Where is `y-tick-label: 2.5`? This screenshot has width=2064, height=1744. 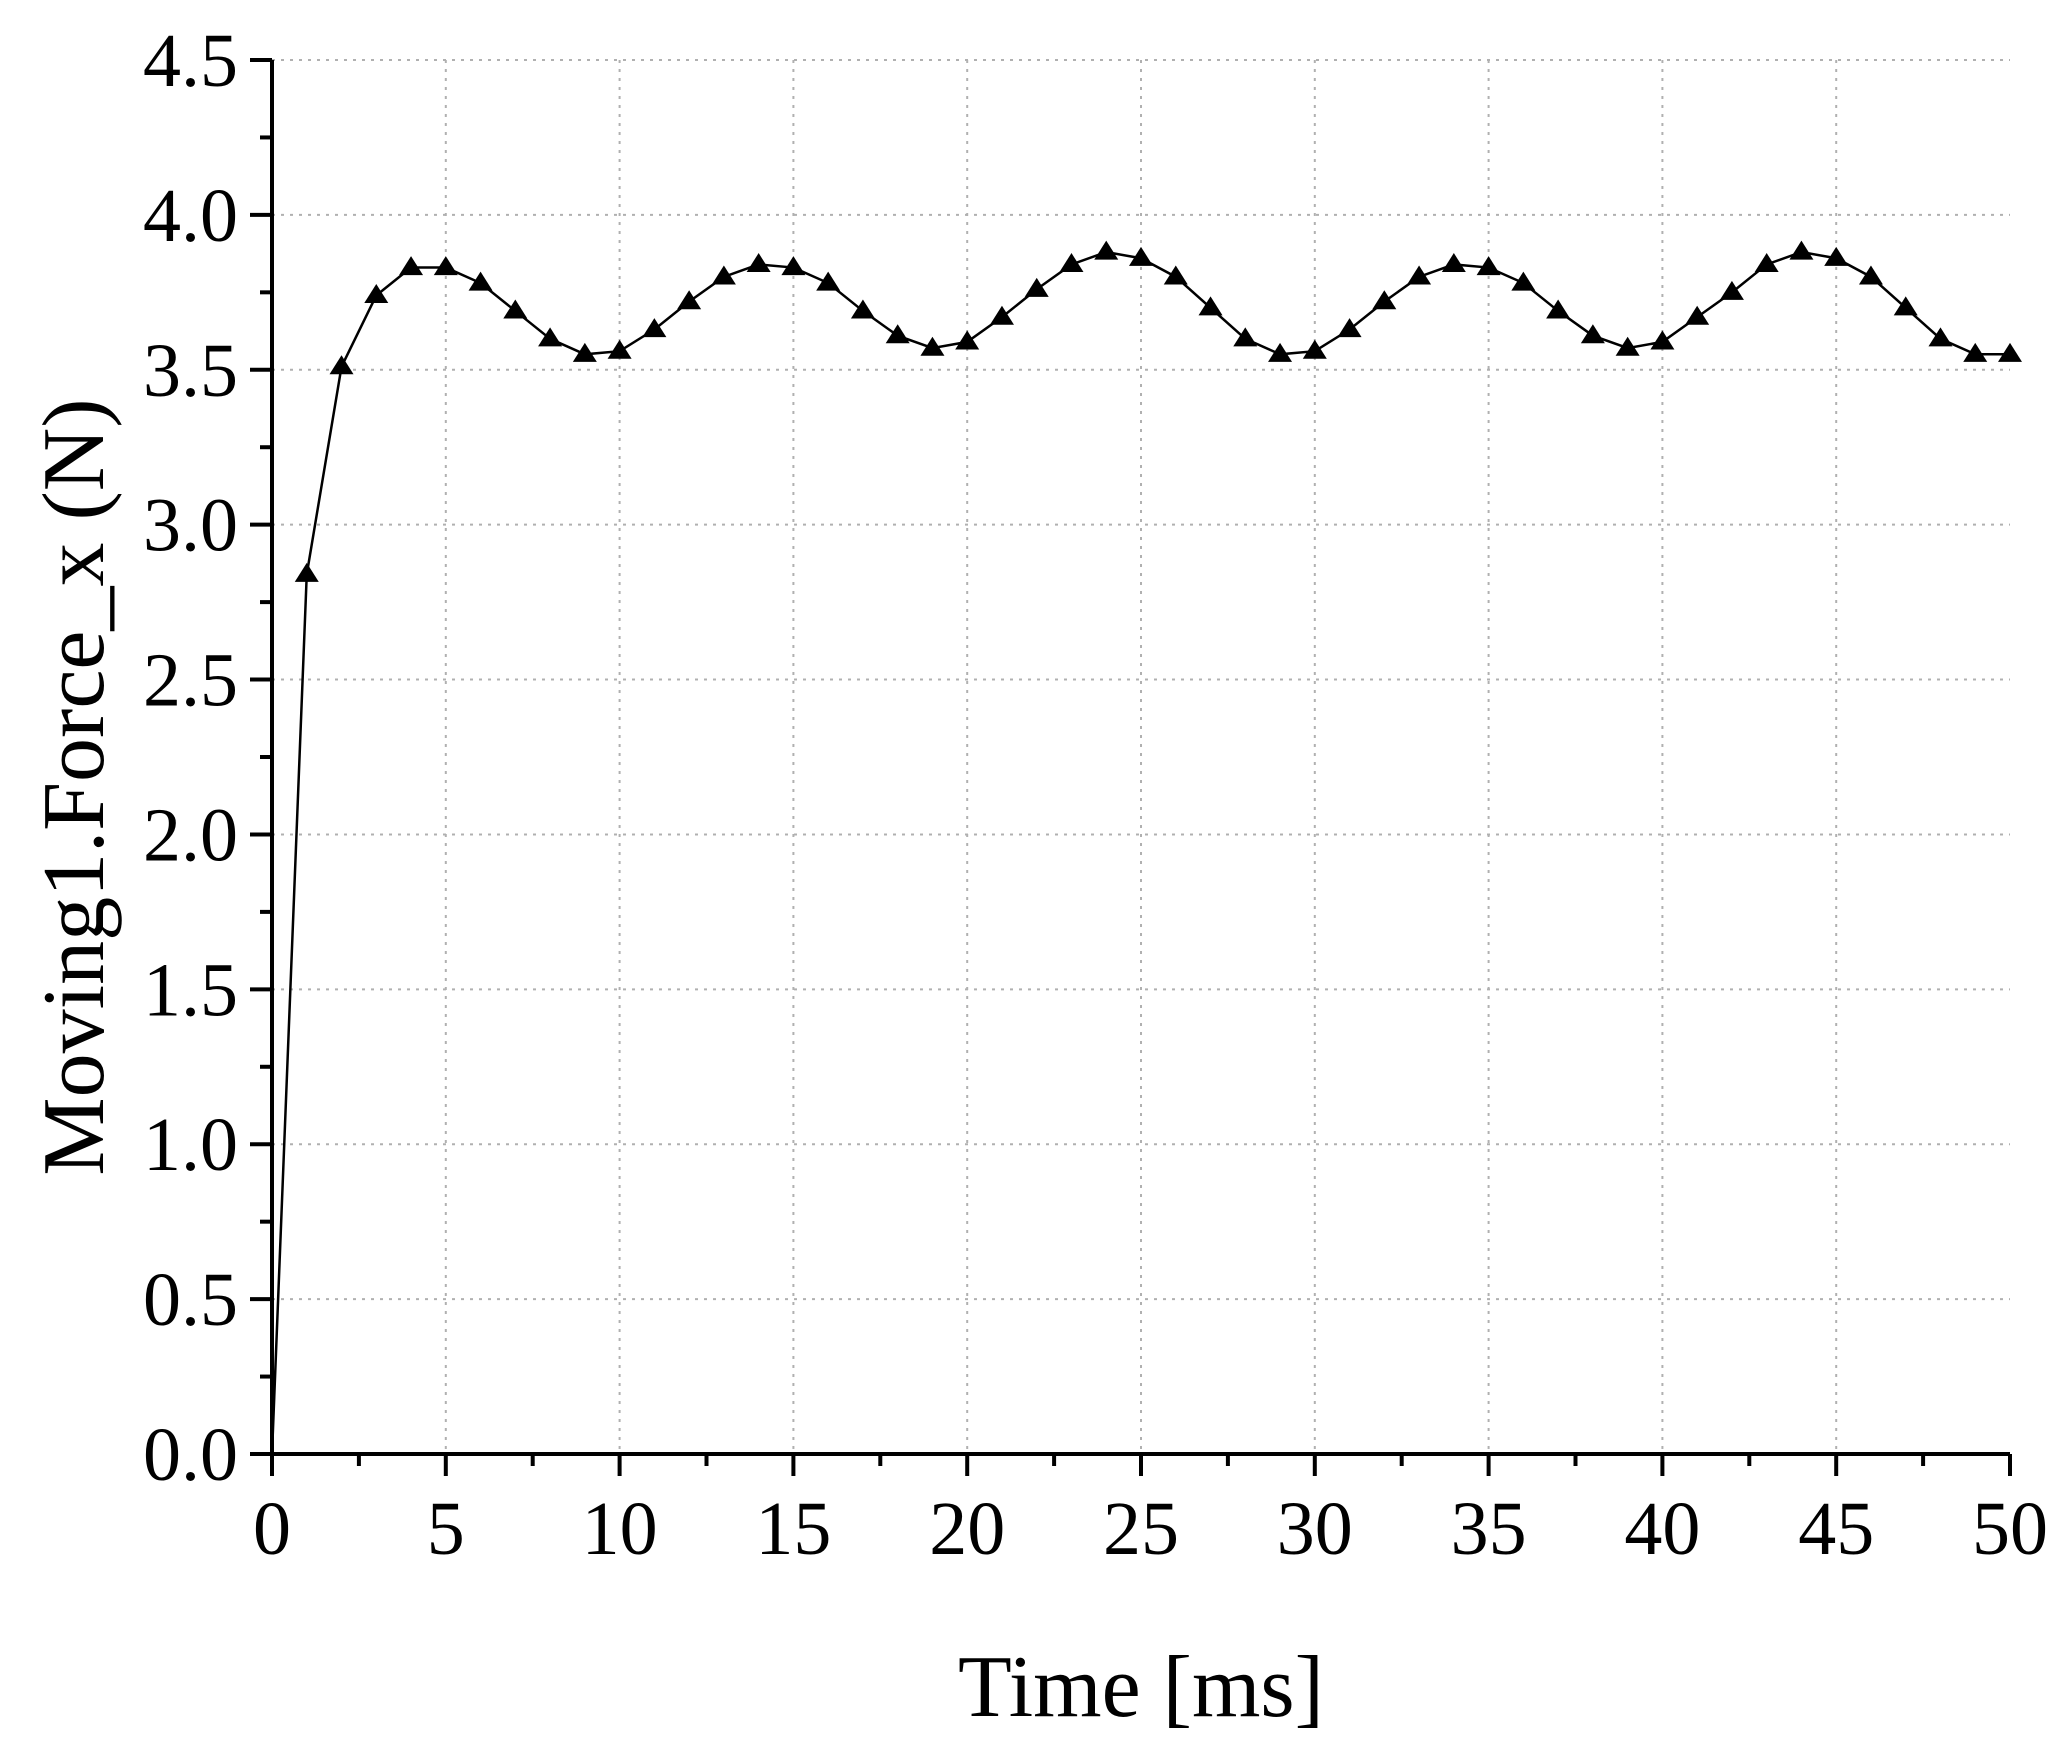 y-tick-label: 2.5 is located at coordinates (190, 681).